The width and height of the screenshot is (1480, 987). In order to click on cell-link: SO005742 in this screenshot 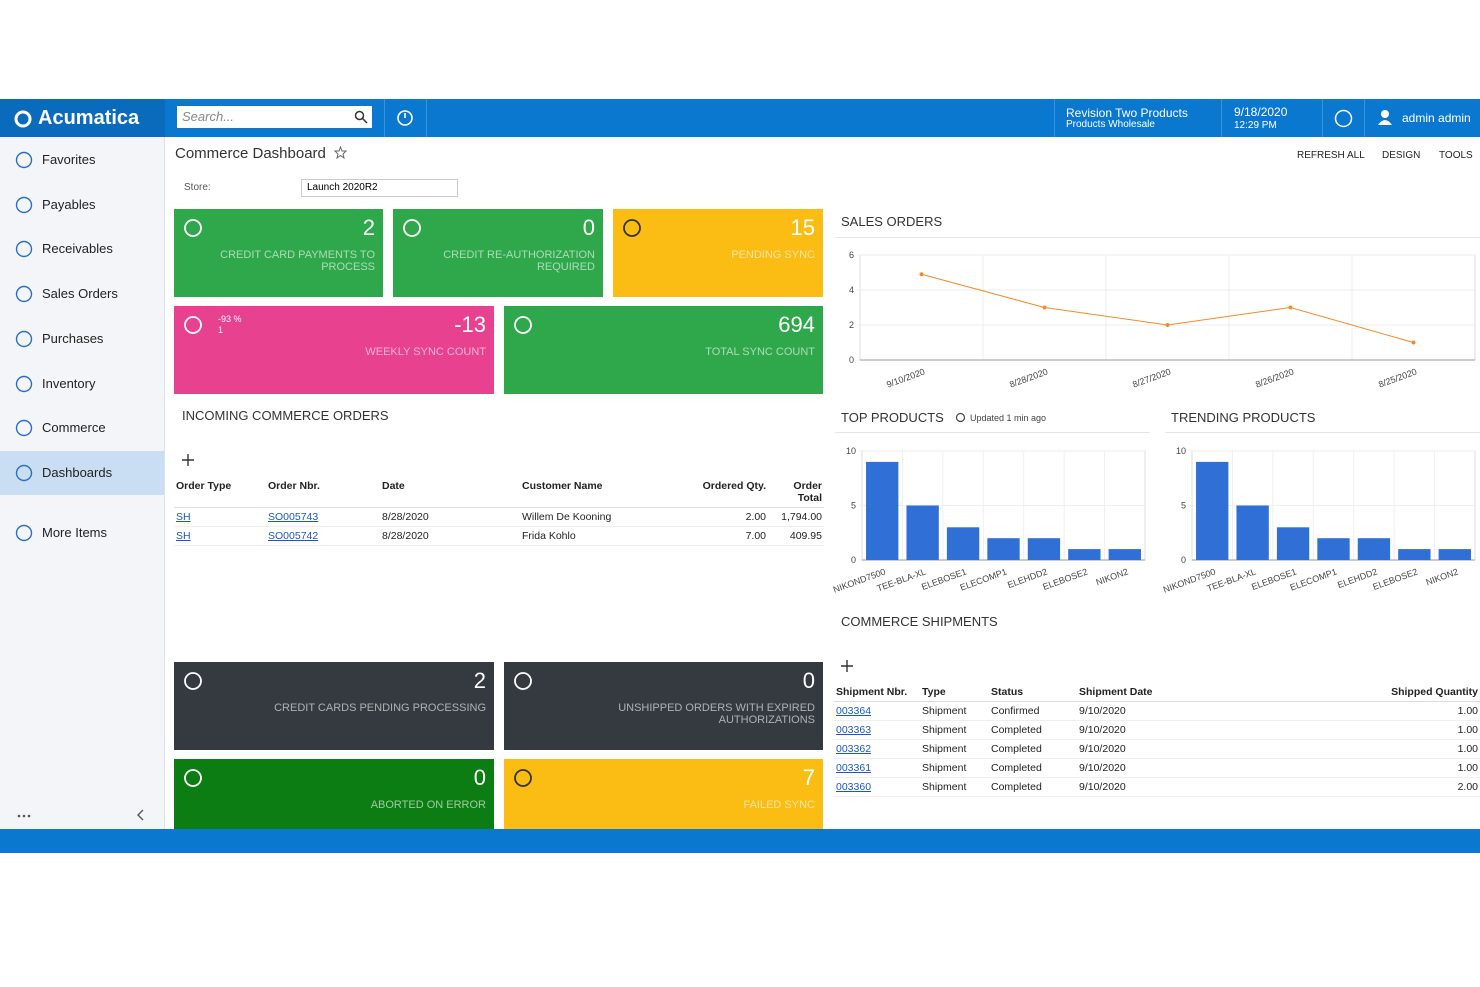, I will do `click(293, 536)`.